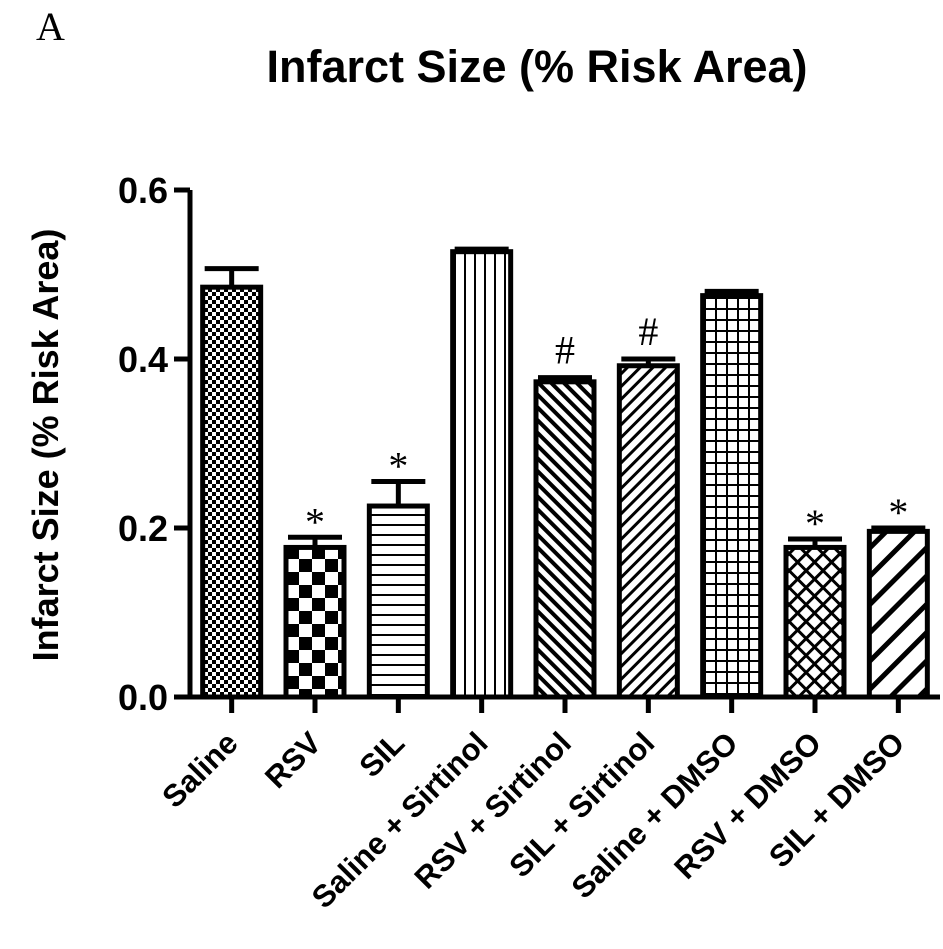 Image resolution: width=943 pixels, height=949 pixels. I want to click on chart-title: Infarct Size (% Risk Area), so click(536, 66).